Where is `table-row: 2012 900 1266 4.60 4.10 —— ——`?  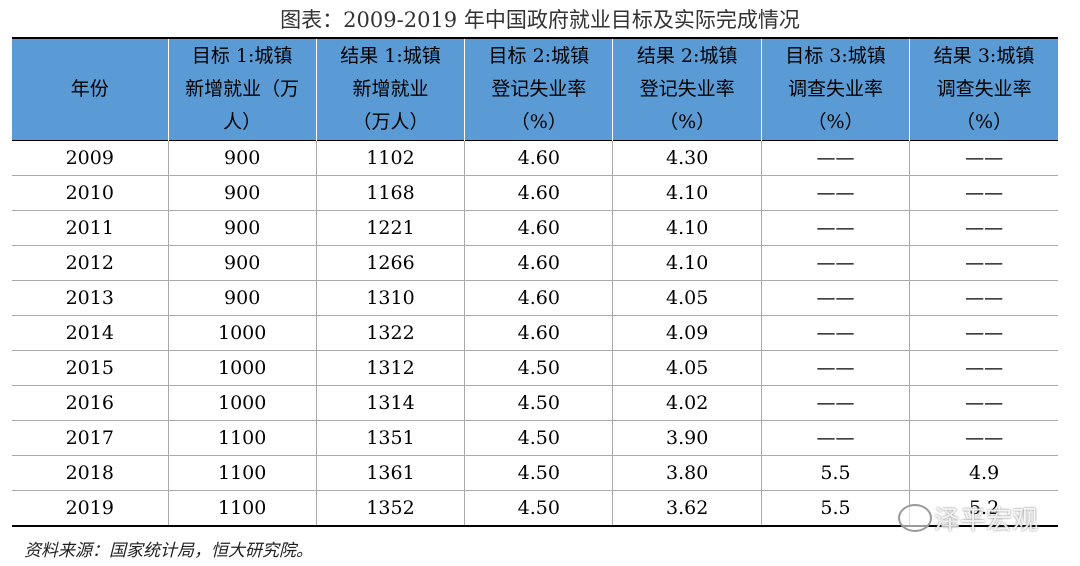
table-row: 2012 900 1266 4.60 4.10 —— —— is located at coordinates (535, 263).